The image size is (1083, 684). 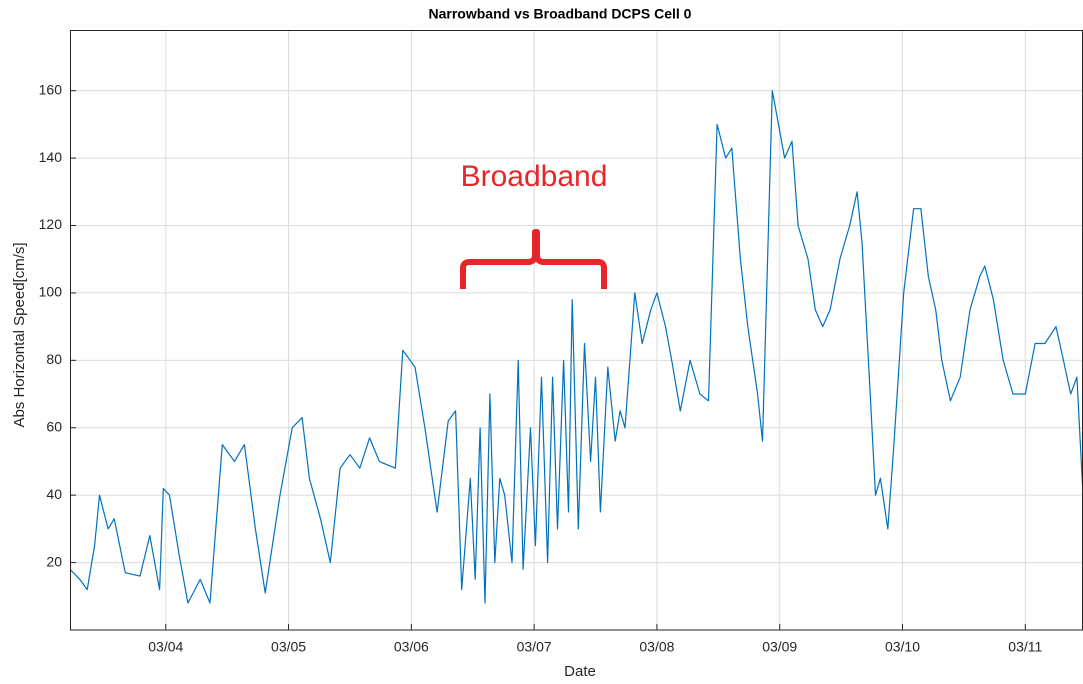 I want to click on y-tick-label: 40, so click(x=54, y=494).